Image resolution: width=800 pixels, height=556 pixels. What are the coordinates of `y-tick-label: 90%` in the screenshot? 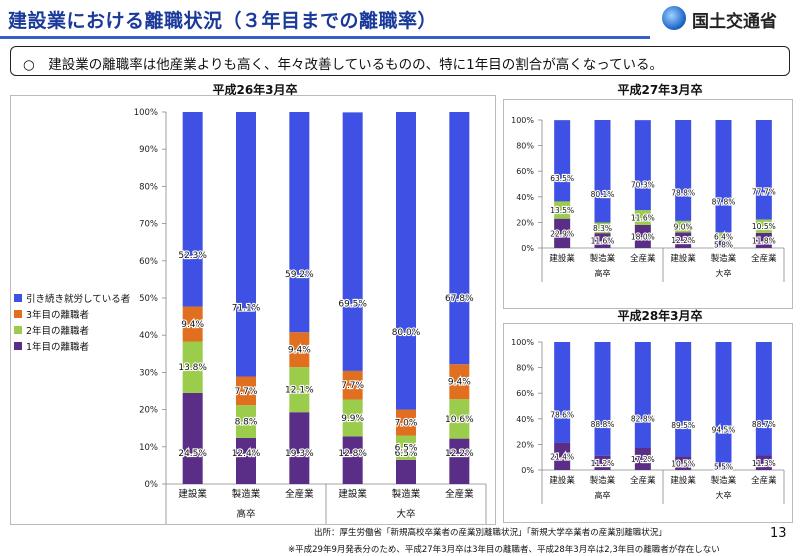 It's located at (148, 150).